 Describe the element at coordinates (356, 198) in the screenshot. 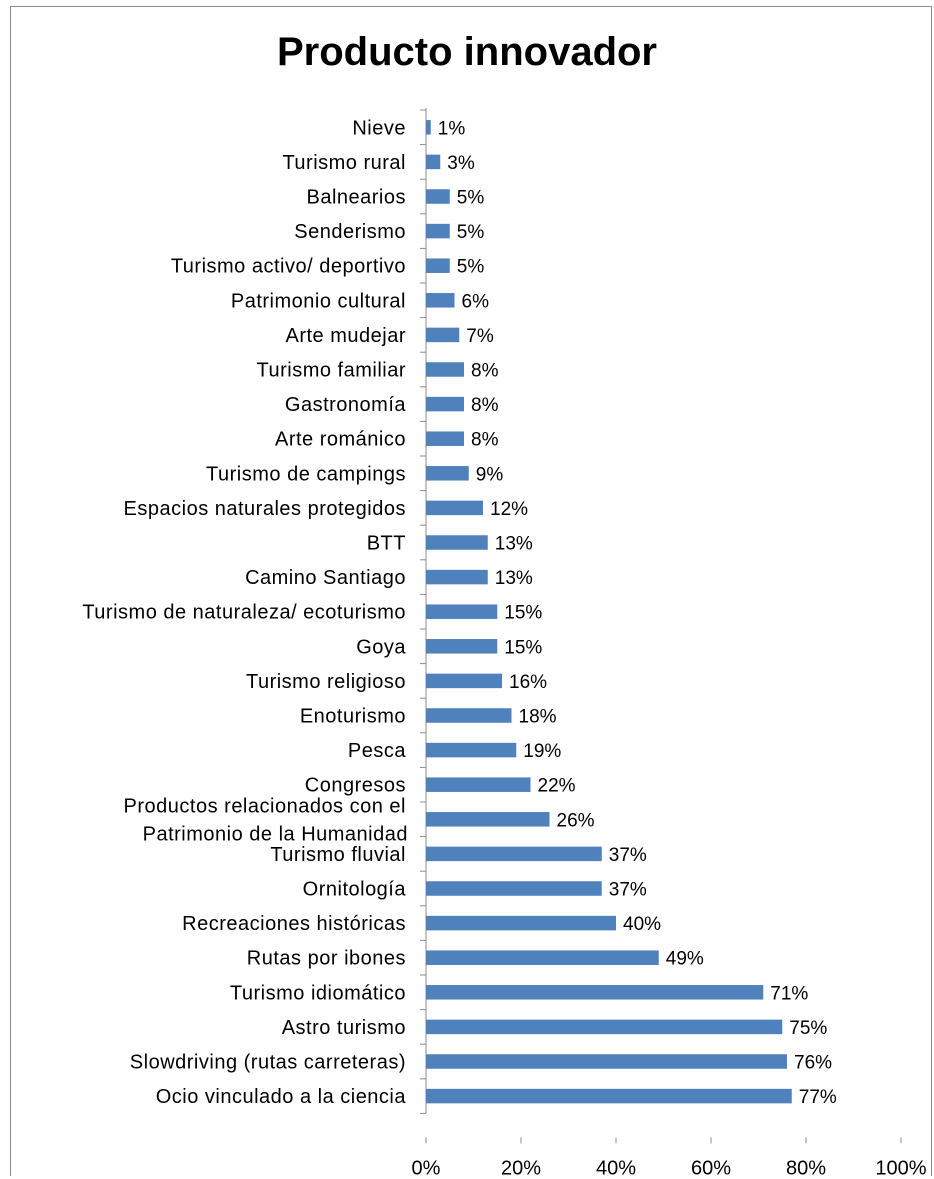

I see `category-label: Balnearios` at that location.